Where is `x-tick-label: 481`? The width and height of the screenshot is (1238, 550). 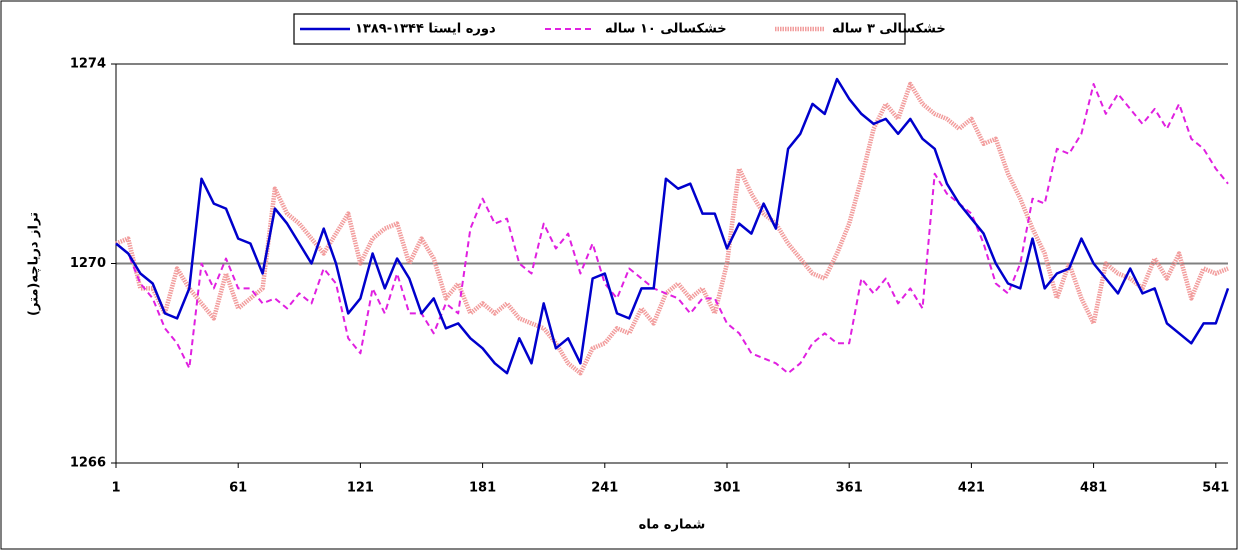
x-tick-label: 481 is located at coordinates (1093, 488).